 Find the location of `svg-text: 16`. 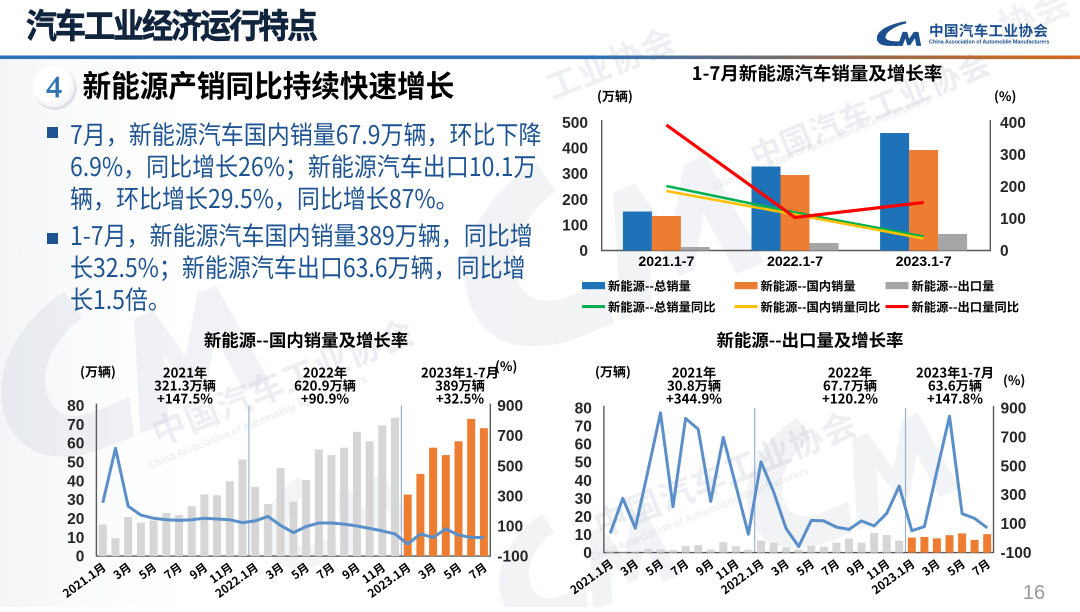

svg-text: 16 is located at coordinates (1034, 593).